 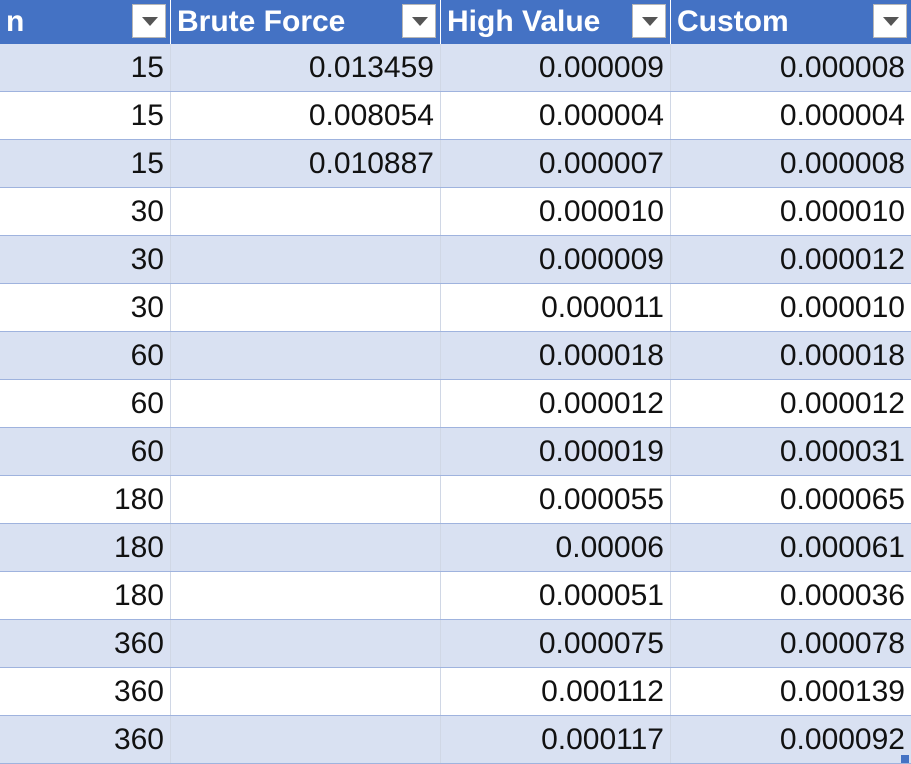 I want to click on table-row: 60 0.000012 0.000012, so click(x=455, y=404).